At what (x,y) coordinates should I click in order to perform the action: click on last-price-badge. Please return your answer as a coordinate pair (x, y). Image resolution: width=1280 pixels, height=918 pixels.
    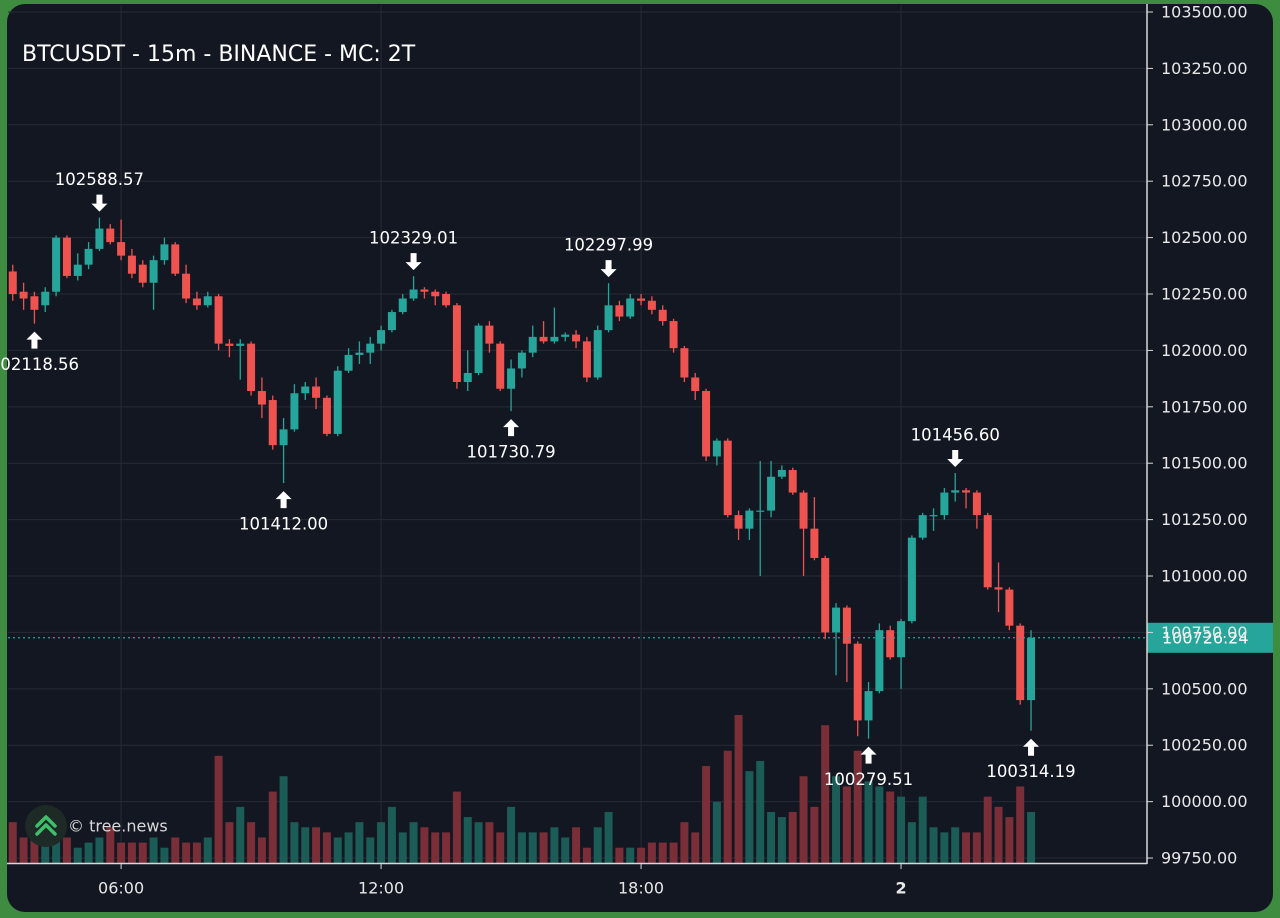
    Looking at the image, I should click on (1210, 637).